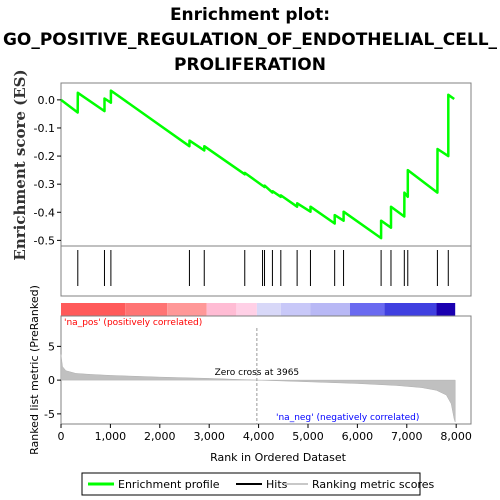 The width and height of the screenshot is (500, 500). What do you see at coordinates (133, 323) in the screenshot?
I see `pos-label: 'na_pos' (positively correlated)` at bounding box center [133, 323].